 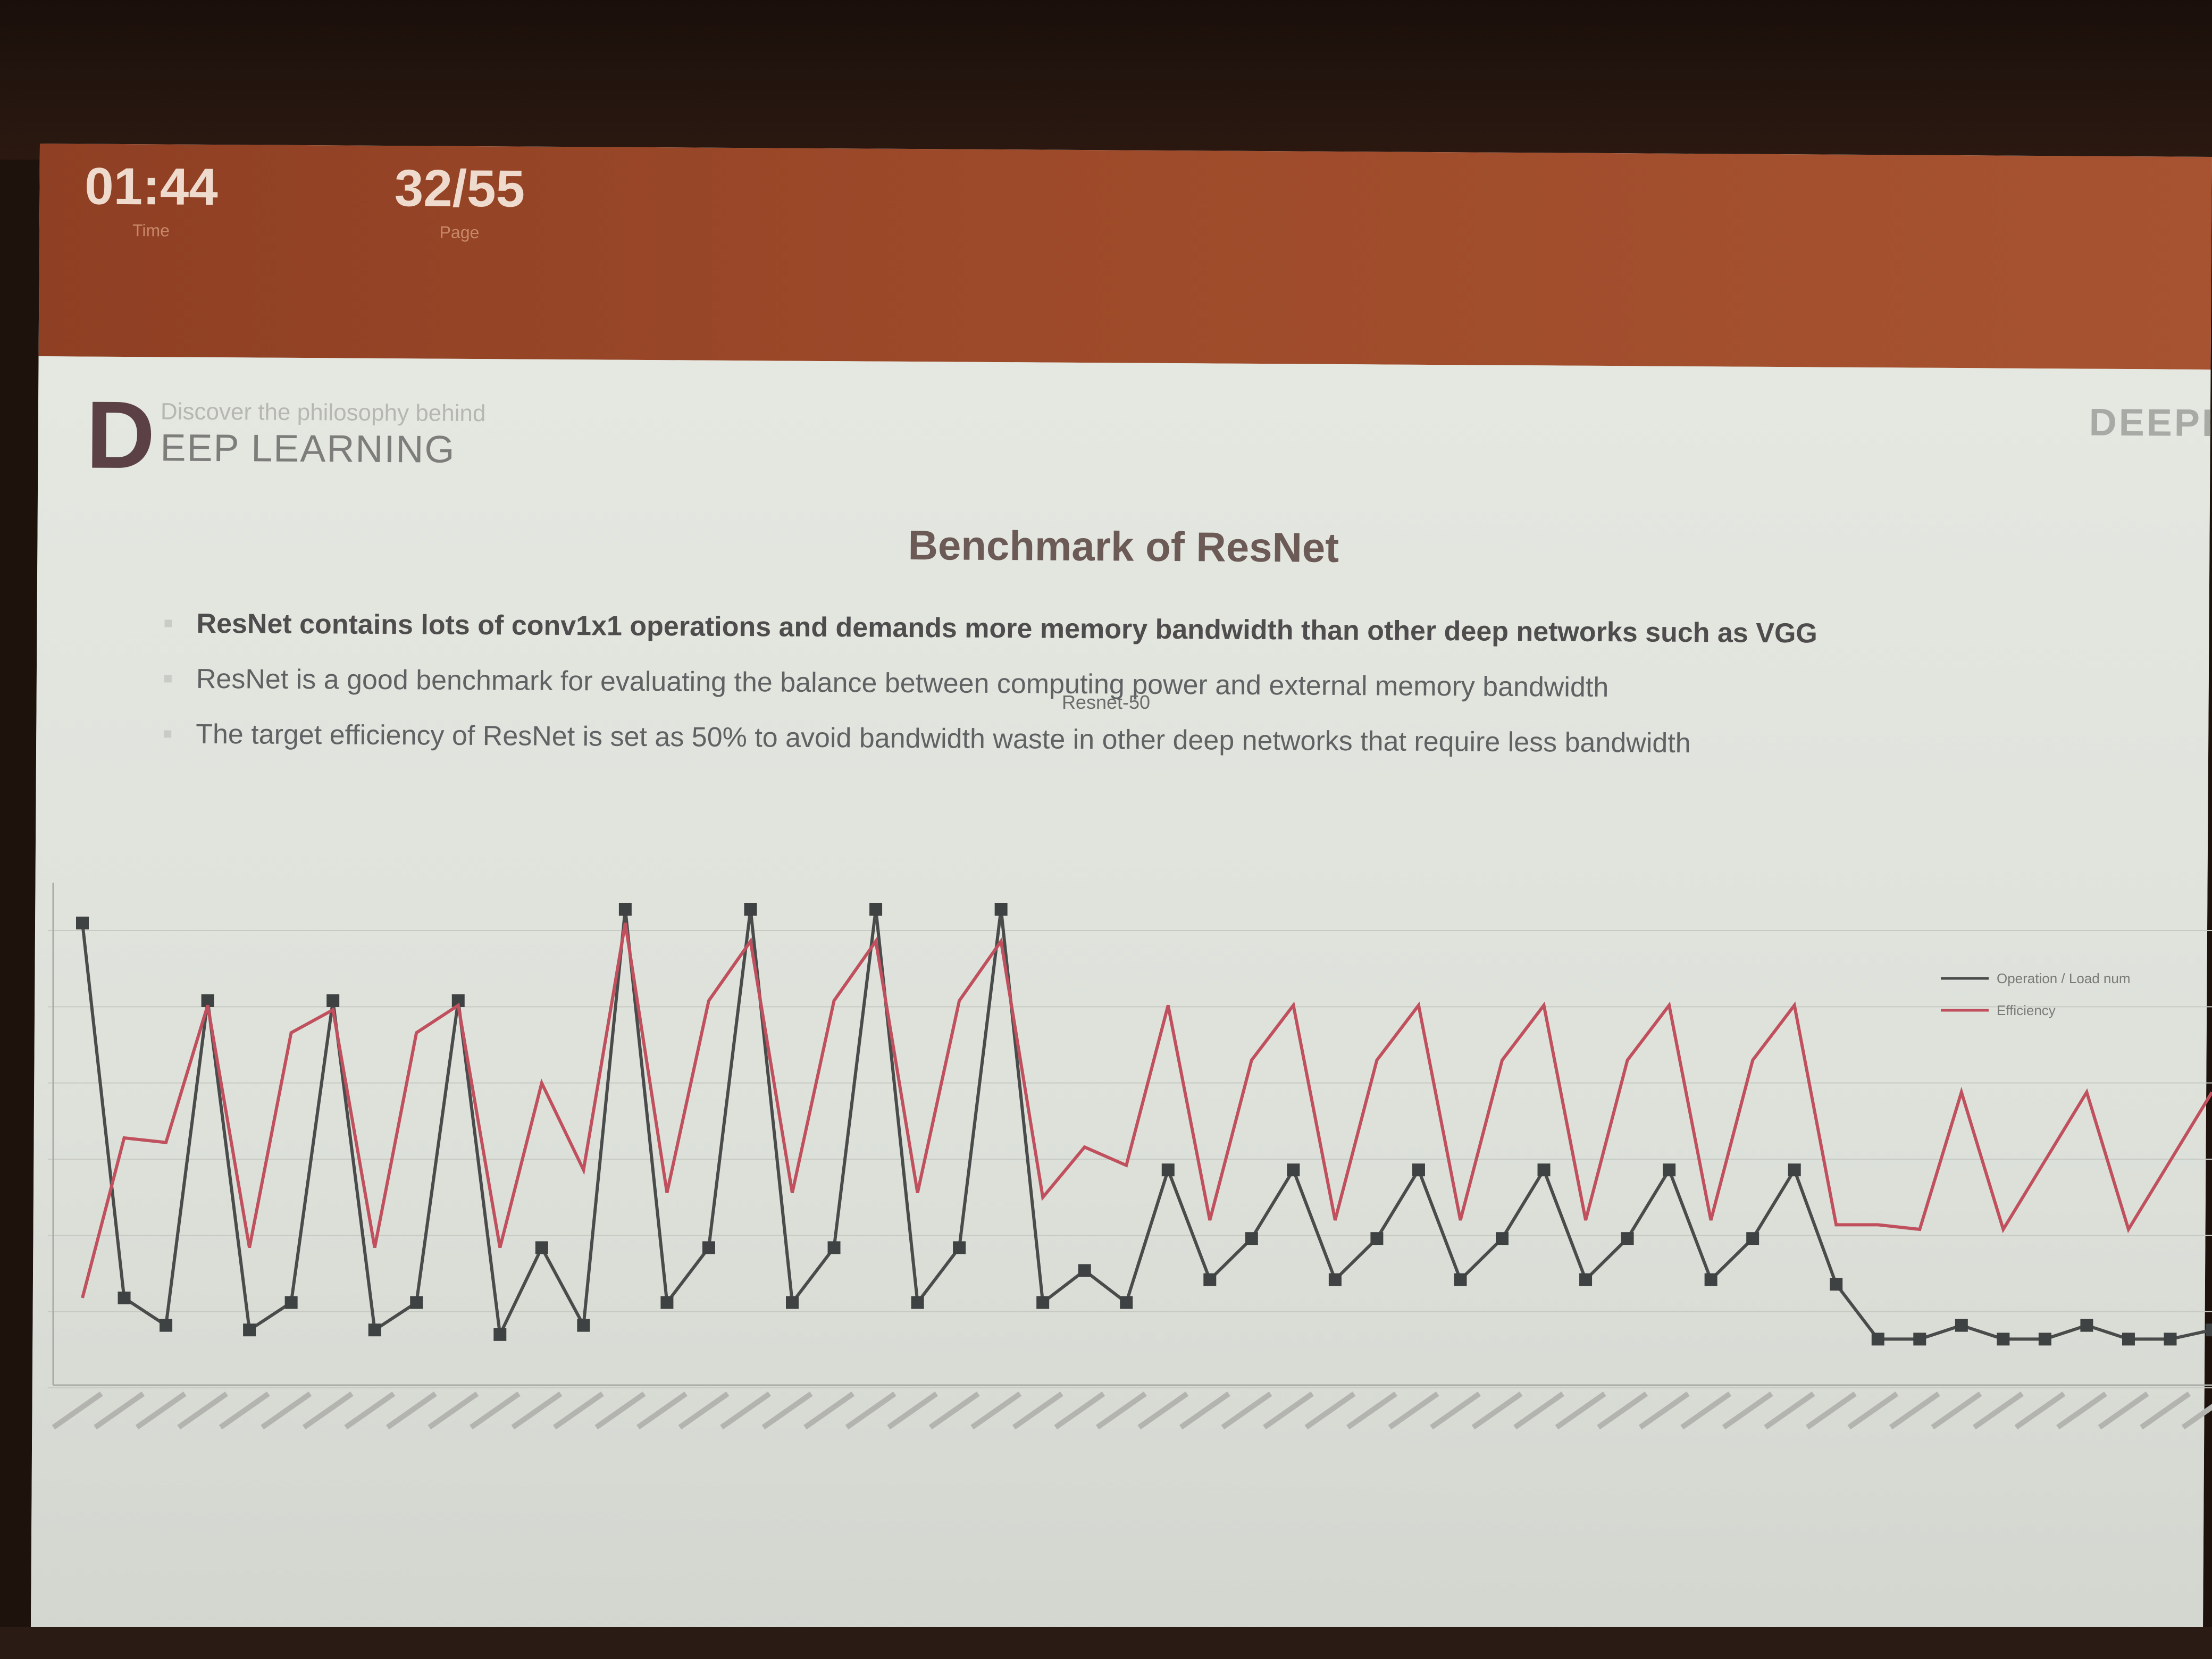 I want to click on page-counter-value: 32/55, so click(x=459, y=188).